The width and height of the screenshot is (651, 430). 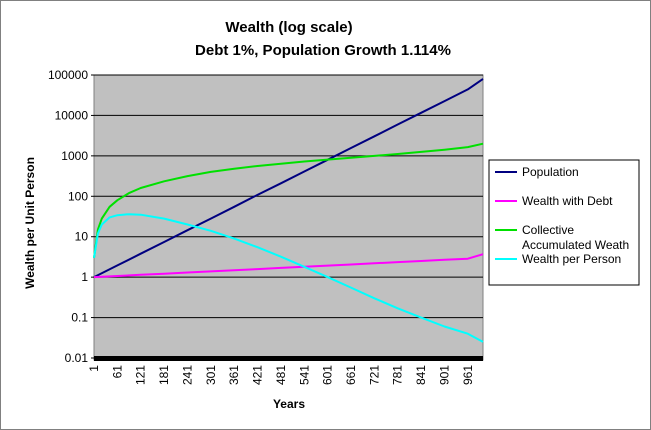 I want to click on x-tick-label: 661, so click(x=351, y=375).